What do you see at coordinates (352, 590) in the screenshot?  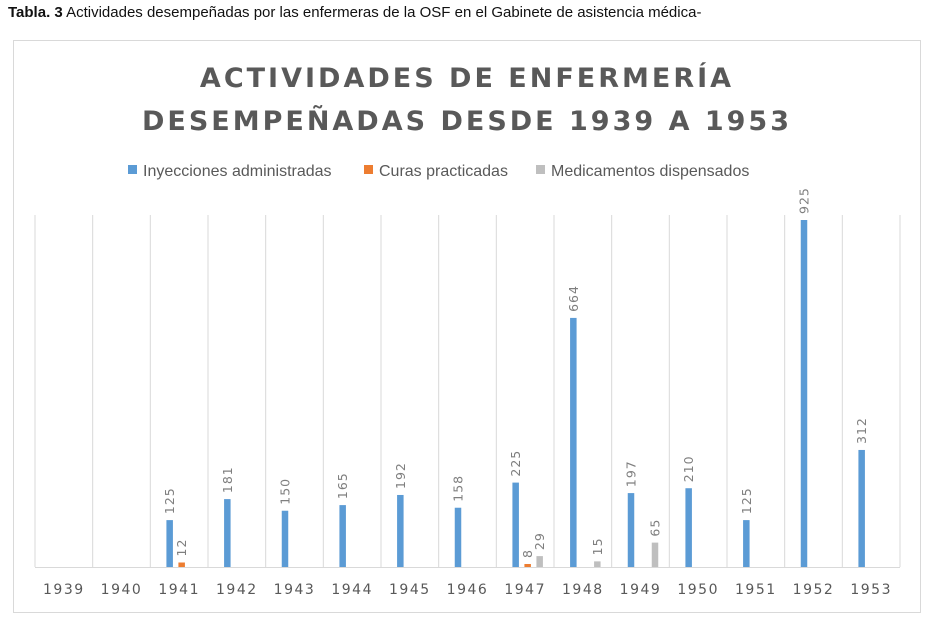 I see `x-tick-label: 1944` at bounding box center [352, 590].